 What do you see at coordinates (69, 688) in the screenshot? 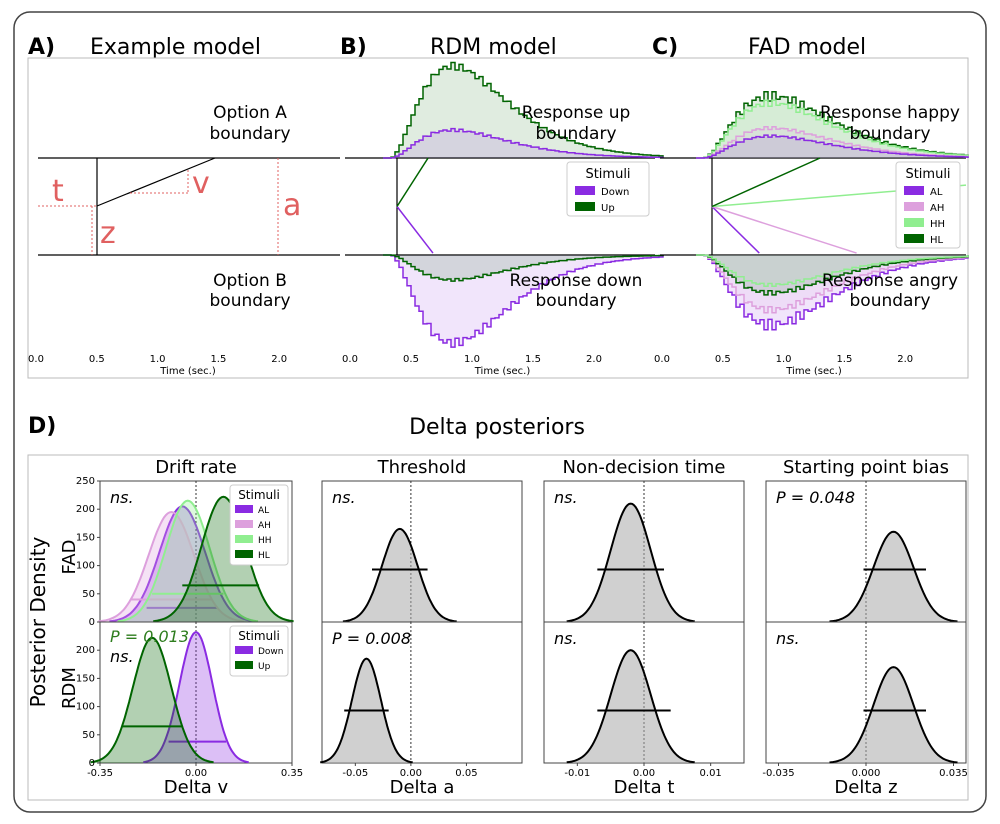
I see `row-label-rdm: RDM` at bounding box center [69, 688].